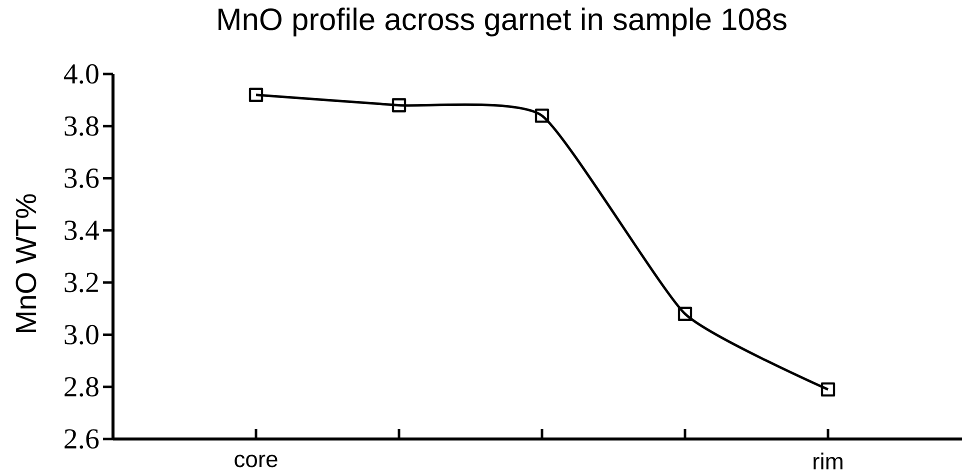 This screenshot has height=471, width=962. Describe the element at coordinates (81, 387) in the screenshot. I see `y-tick-label: 2.8` at that location.